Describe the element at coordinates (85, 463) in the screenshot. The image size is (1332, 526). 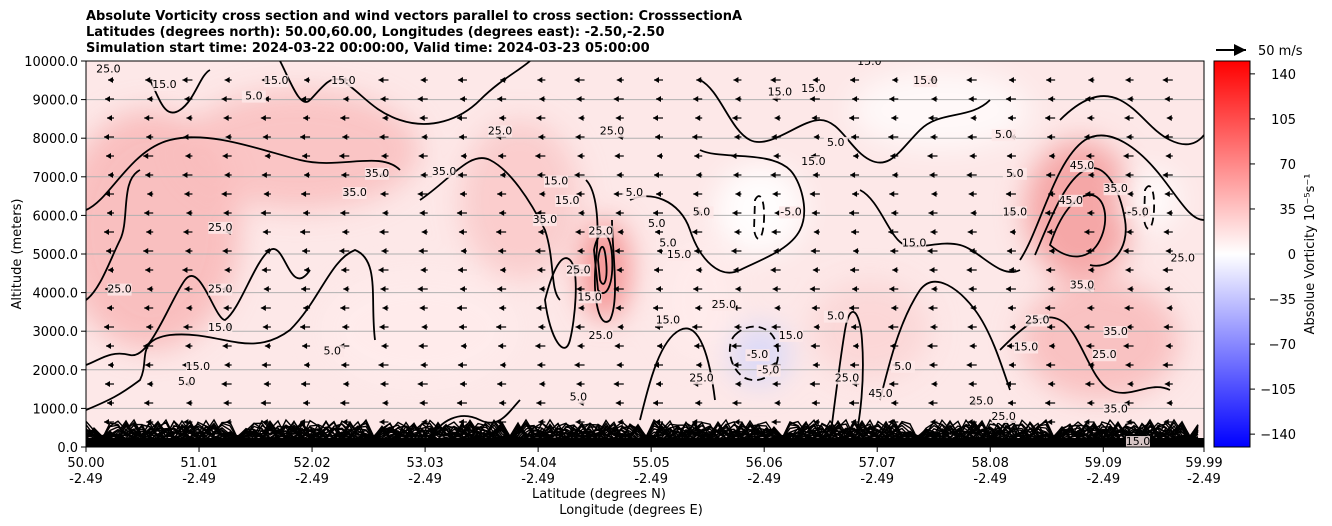
I see `x-tick-label-lat: 50.00` at that location.